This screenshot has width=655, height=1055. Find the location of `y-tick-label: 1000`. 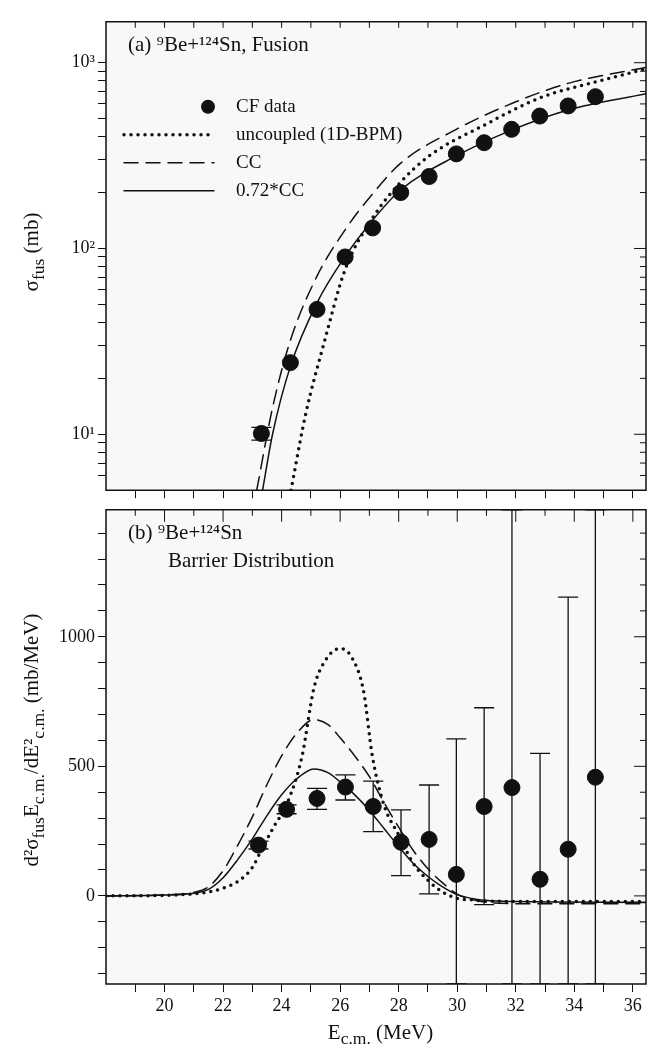

y-tick-label: 1000 is located at coordinates (77, 635).